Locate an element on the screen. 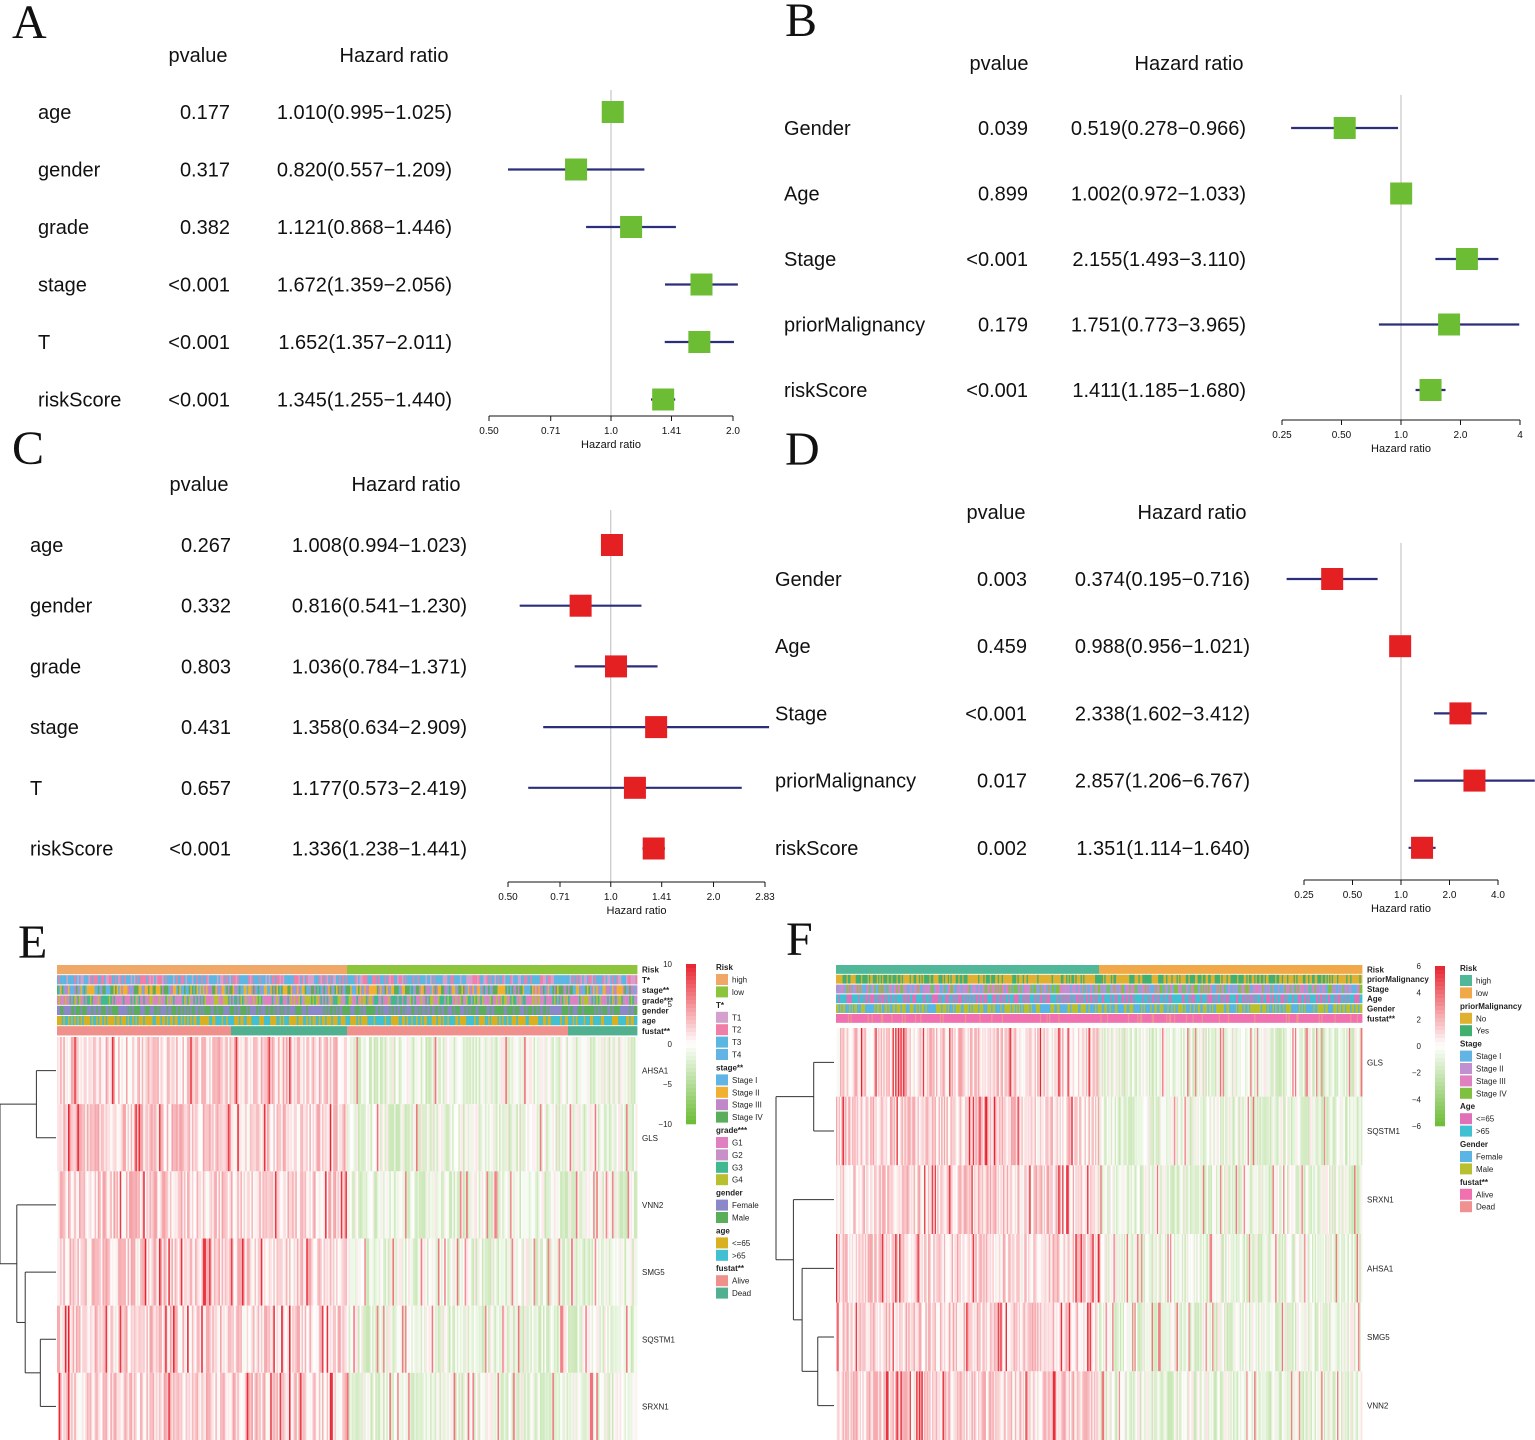  x-tick-label: 0.25 is located at coordinates (1304, 895).